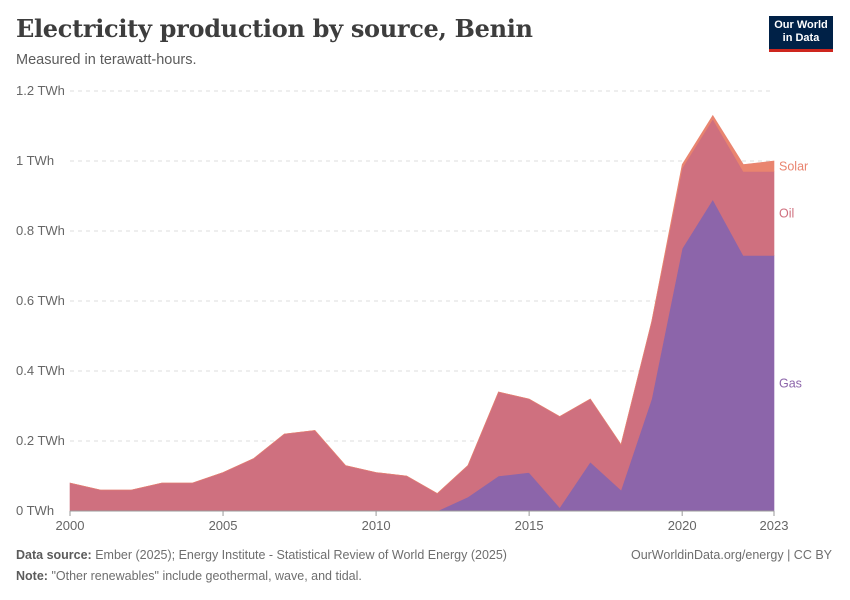 The width and height of the screenshot is (850, 600). Describe the element at coordinates (274, 28) in the screenshot. I see `chart-title: Electricity production by source, Benin` at that location.